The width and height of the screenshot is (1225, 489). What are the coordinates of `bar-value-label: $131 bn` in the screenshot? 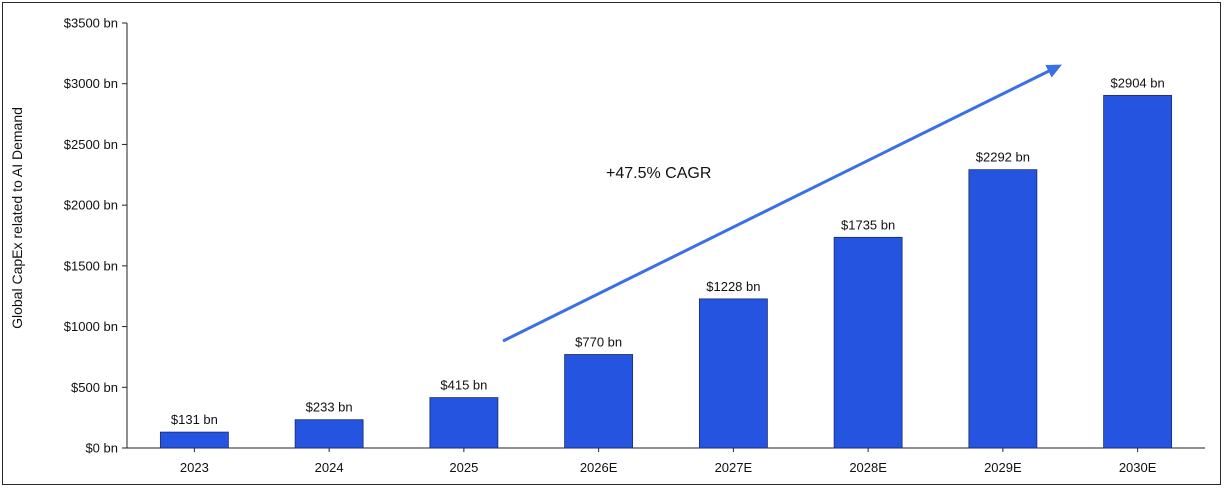 It's located at (194, 419).